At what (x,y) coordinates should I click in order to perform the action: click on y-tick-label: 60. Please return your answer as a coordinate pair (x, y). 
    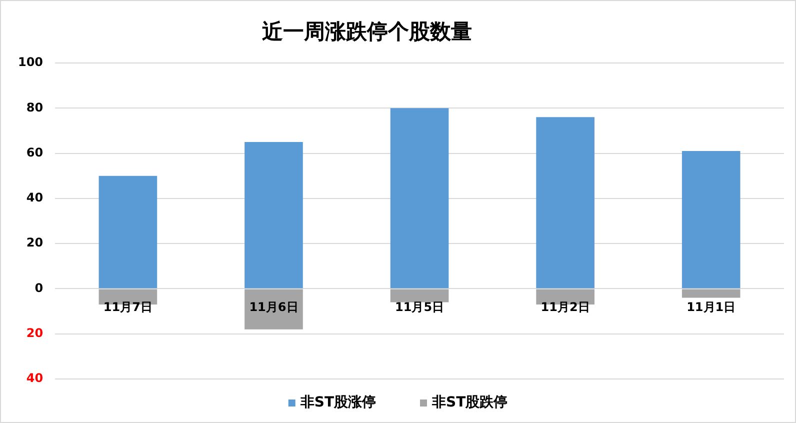
    Looking at the image, I should click on (35, 152).